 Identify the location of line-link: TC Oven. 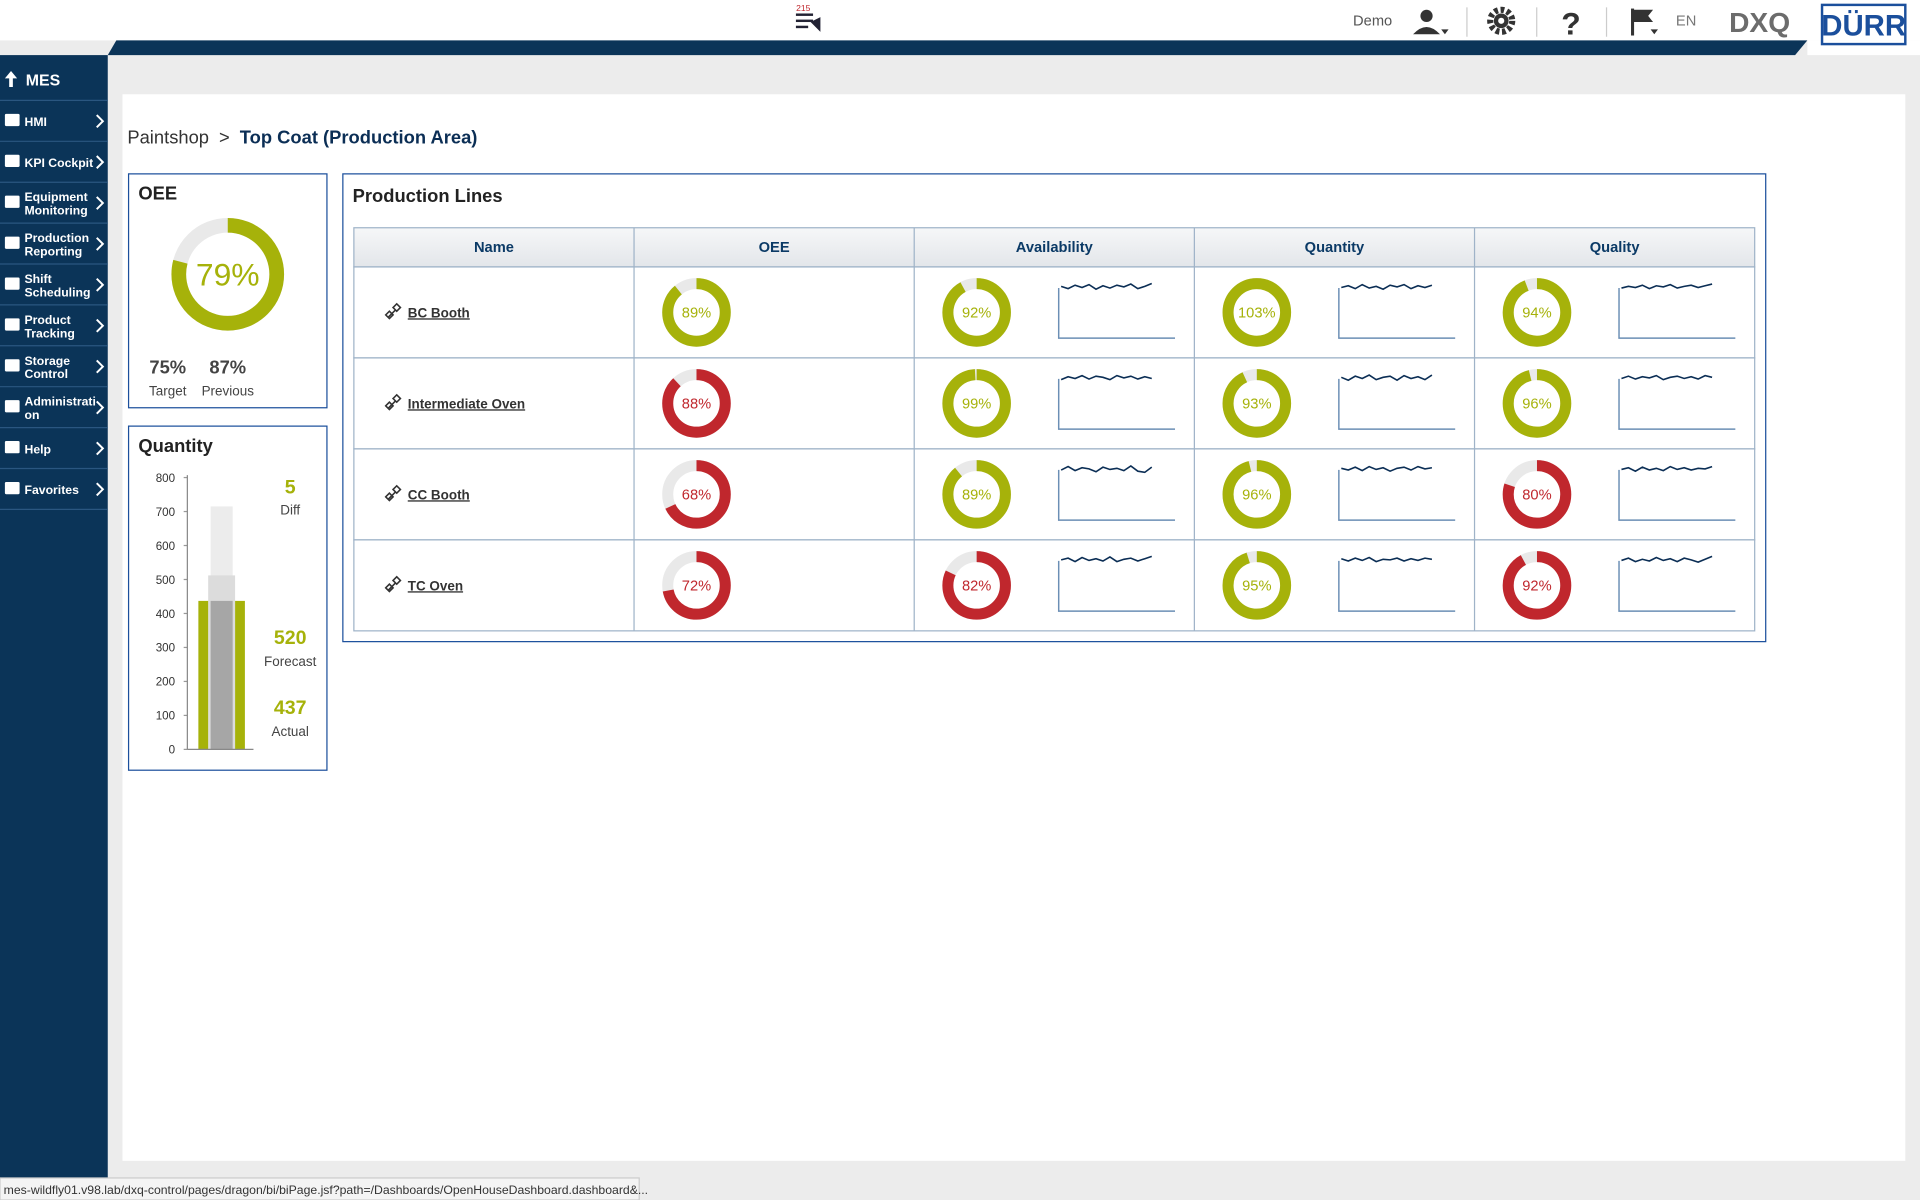
(423, 584).